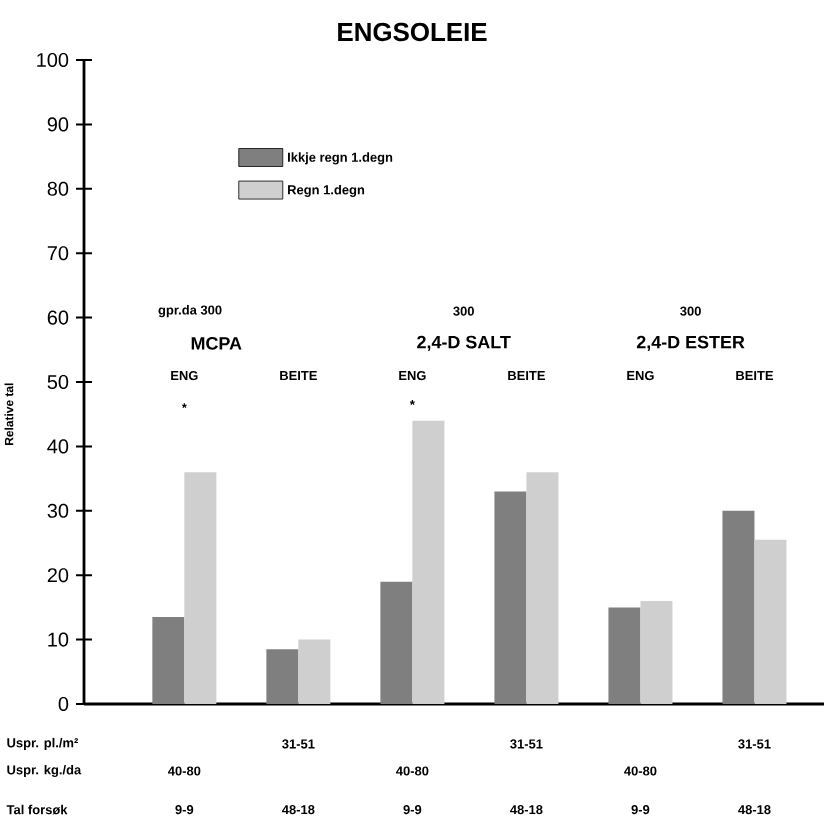  I want to click on y-tick-label: 20, so click(58, 575).